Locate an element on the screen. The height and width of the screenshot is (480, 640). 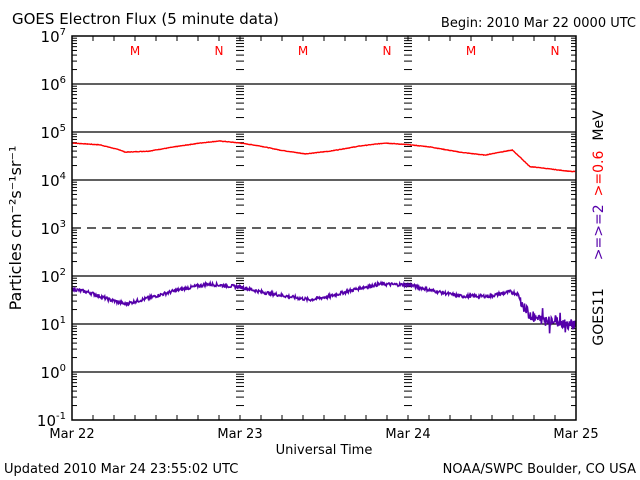
satellite-label: GOES11 is located at coordinates (599, 316).